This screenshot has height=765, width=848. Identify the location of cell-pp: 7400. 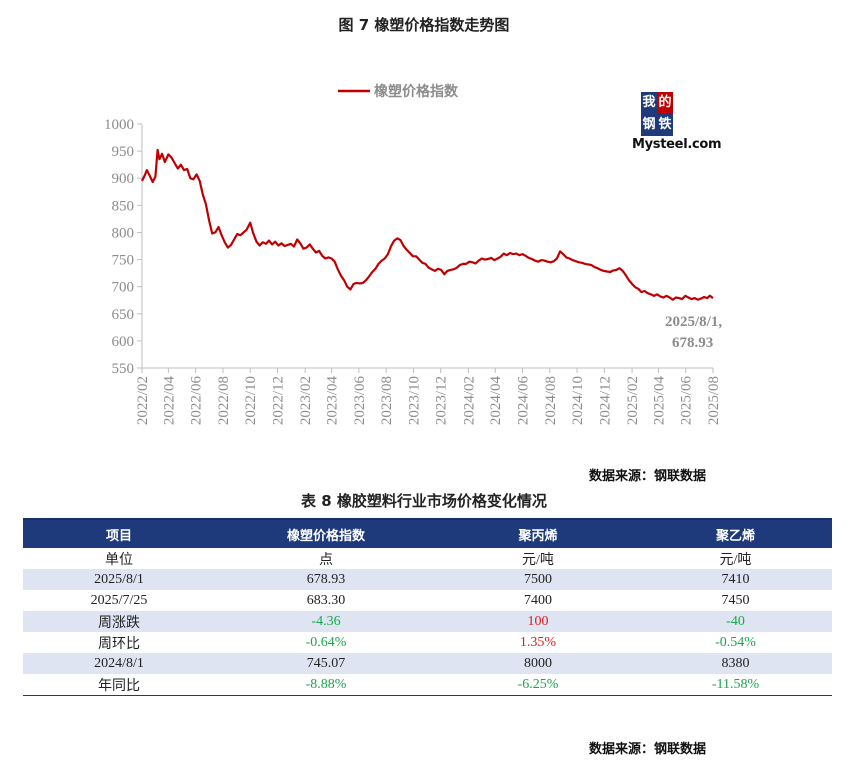
(538, 600).